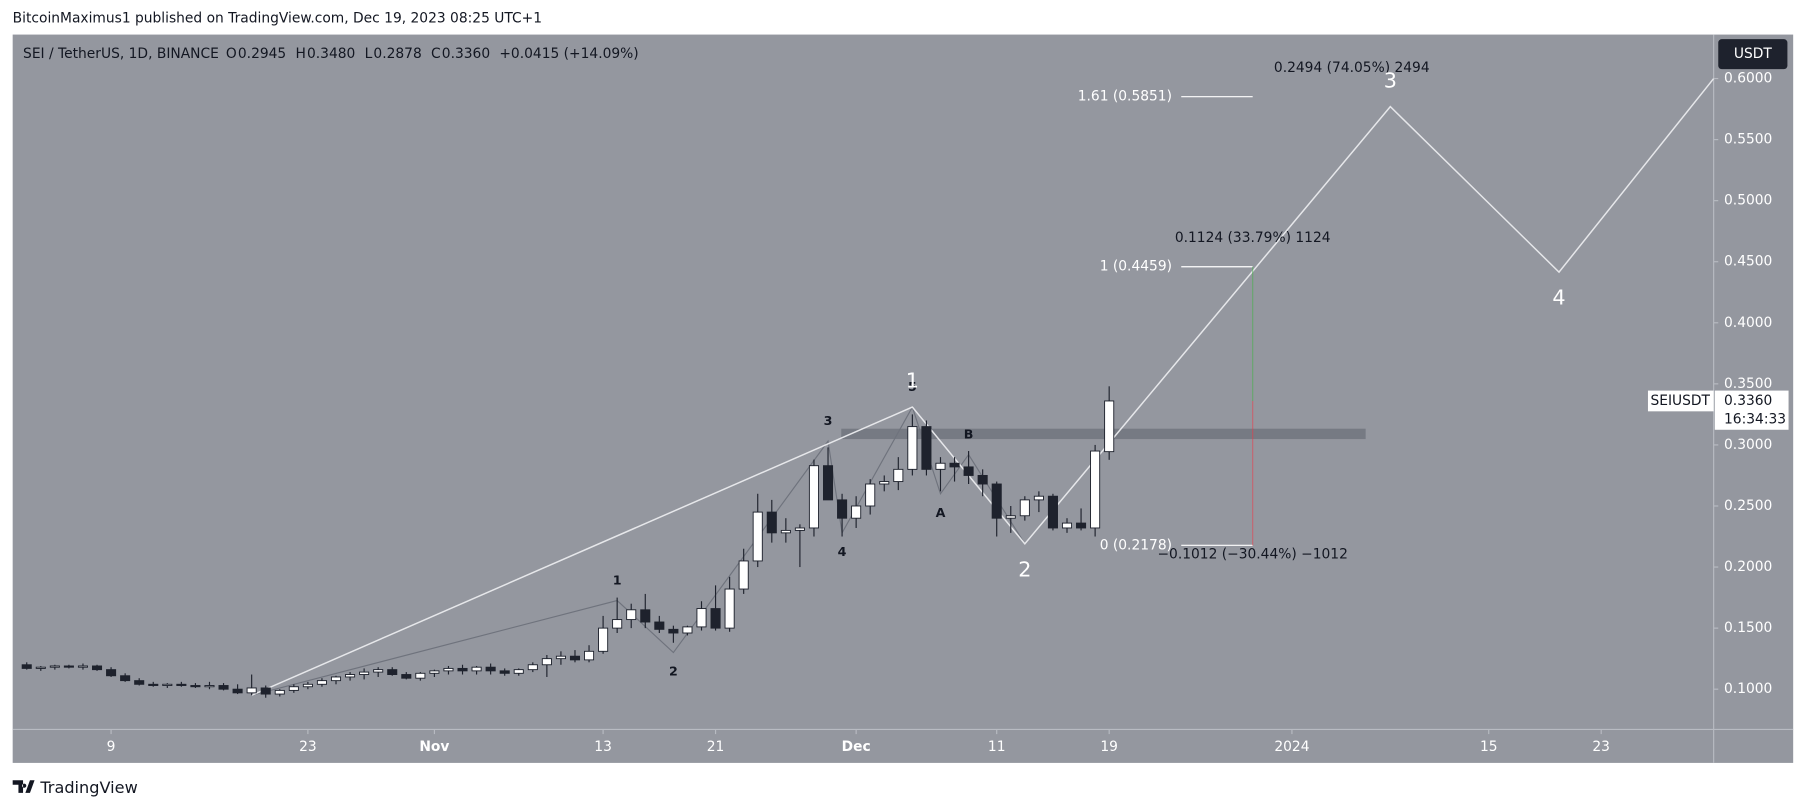  Describe the element at coordinates (1024, 569) in the screenshot. I see `major-wave-label: 2` at that location.